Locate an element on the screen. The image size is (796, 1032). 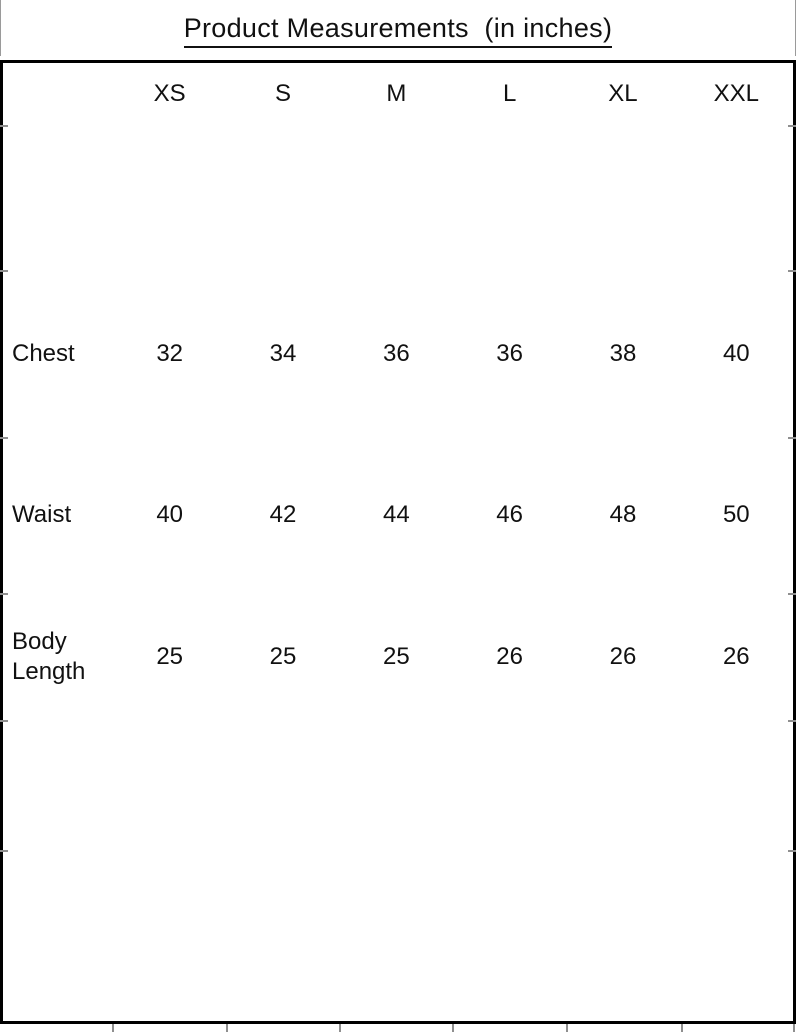
cell-chest-xl: 38 is located at coordinates (623, 353).